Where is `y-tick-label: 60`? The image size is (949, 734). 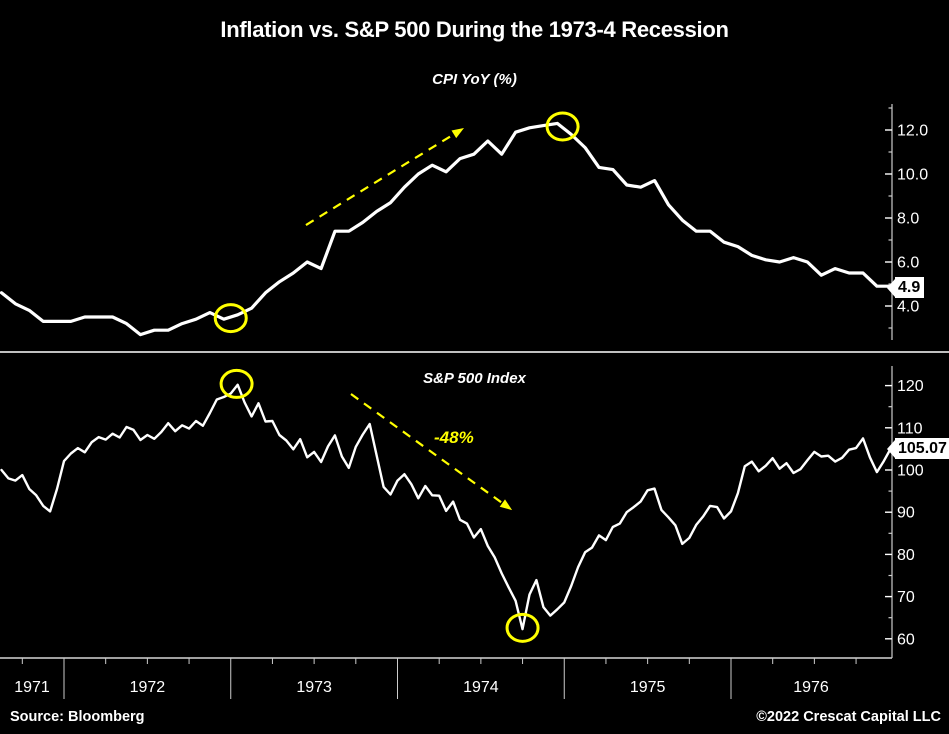
y-tick-label: 60 is located at coordinates (906, 639).